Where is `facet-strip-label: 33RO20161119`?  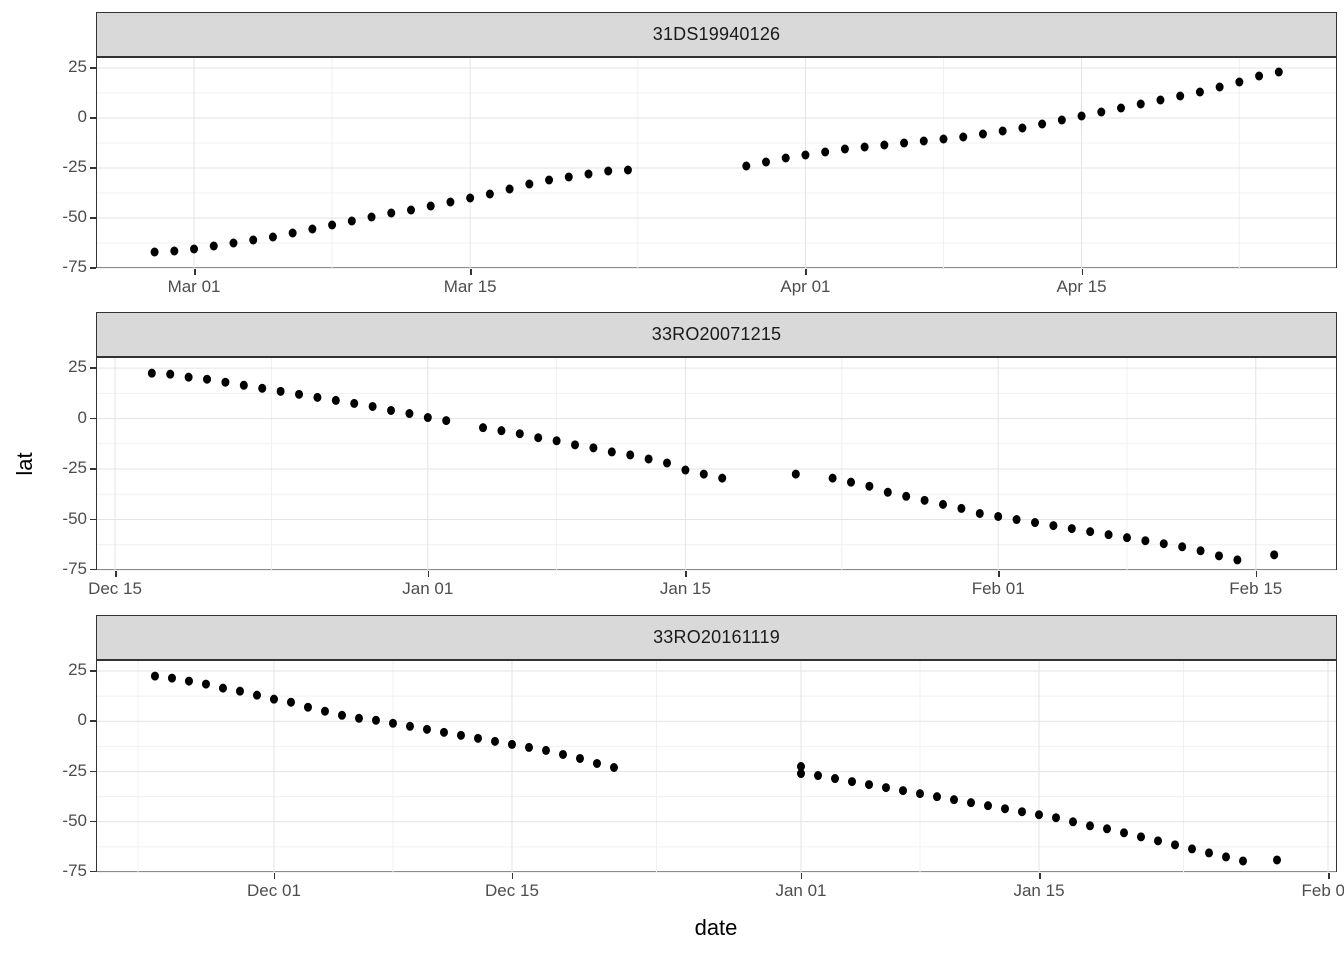 facet-strip-label: 33RO20161119 is located at coordinates (716, 637).